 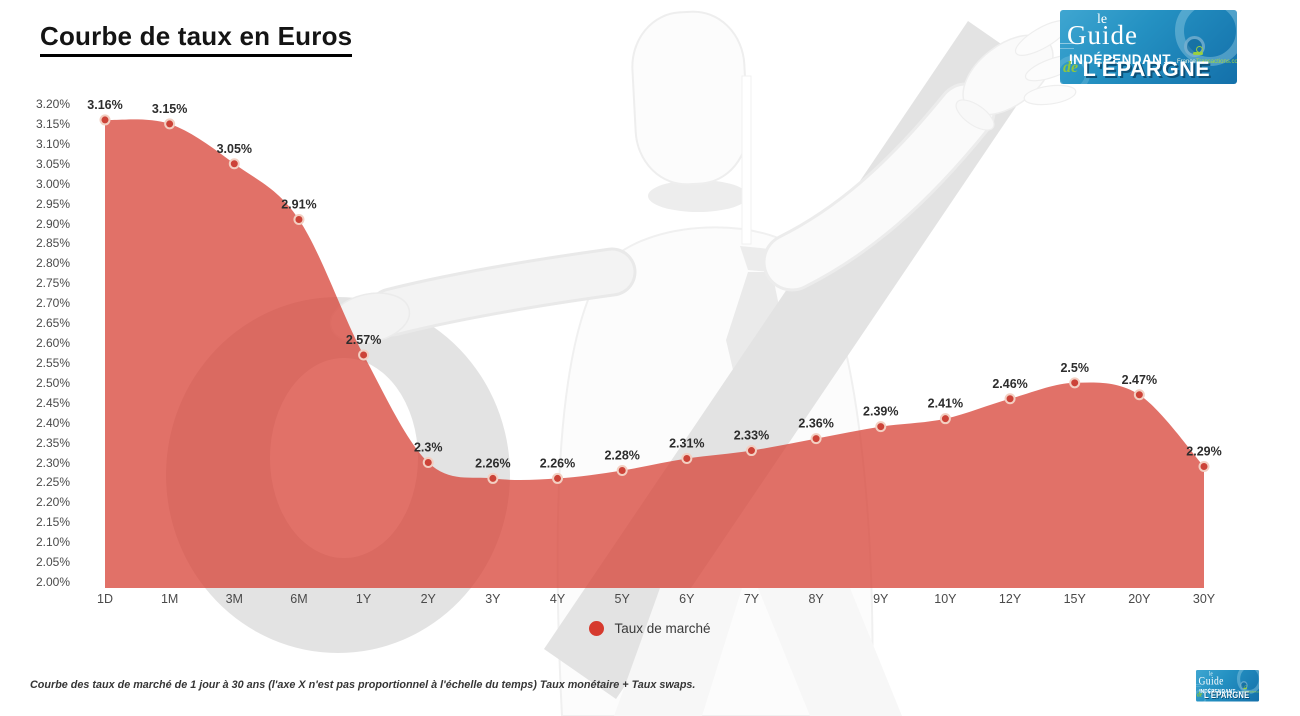 I want to click on x-axis-tick: 6Y, so click(x=687, y=599).